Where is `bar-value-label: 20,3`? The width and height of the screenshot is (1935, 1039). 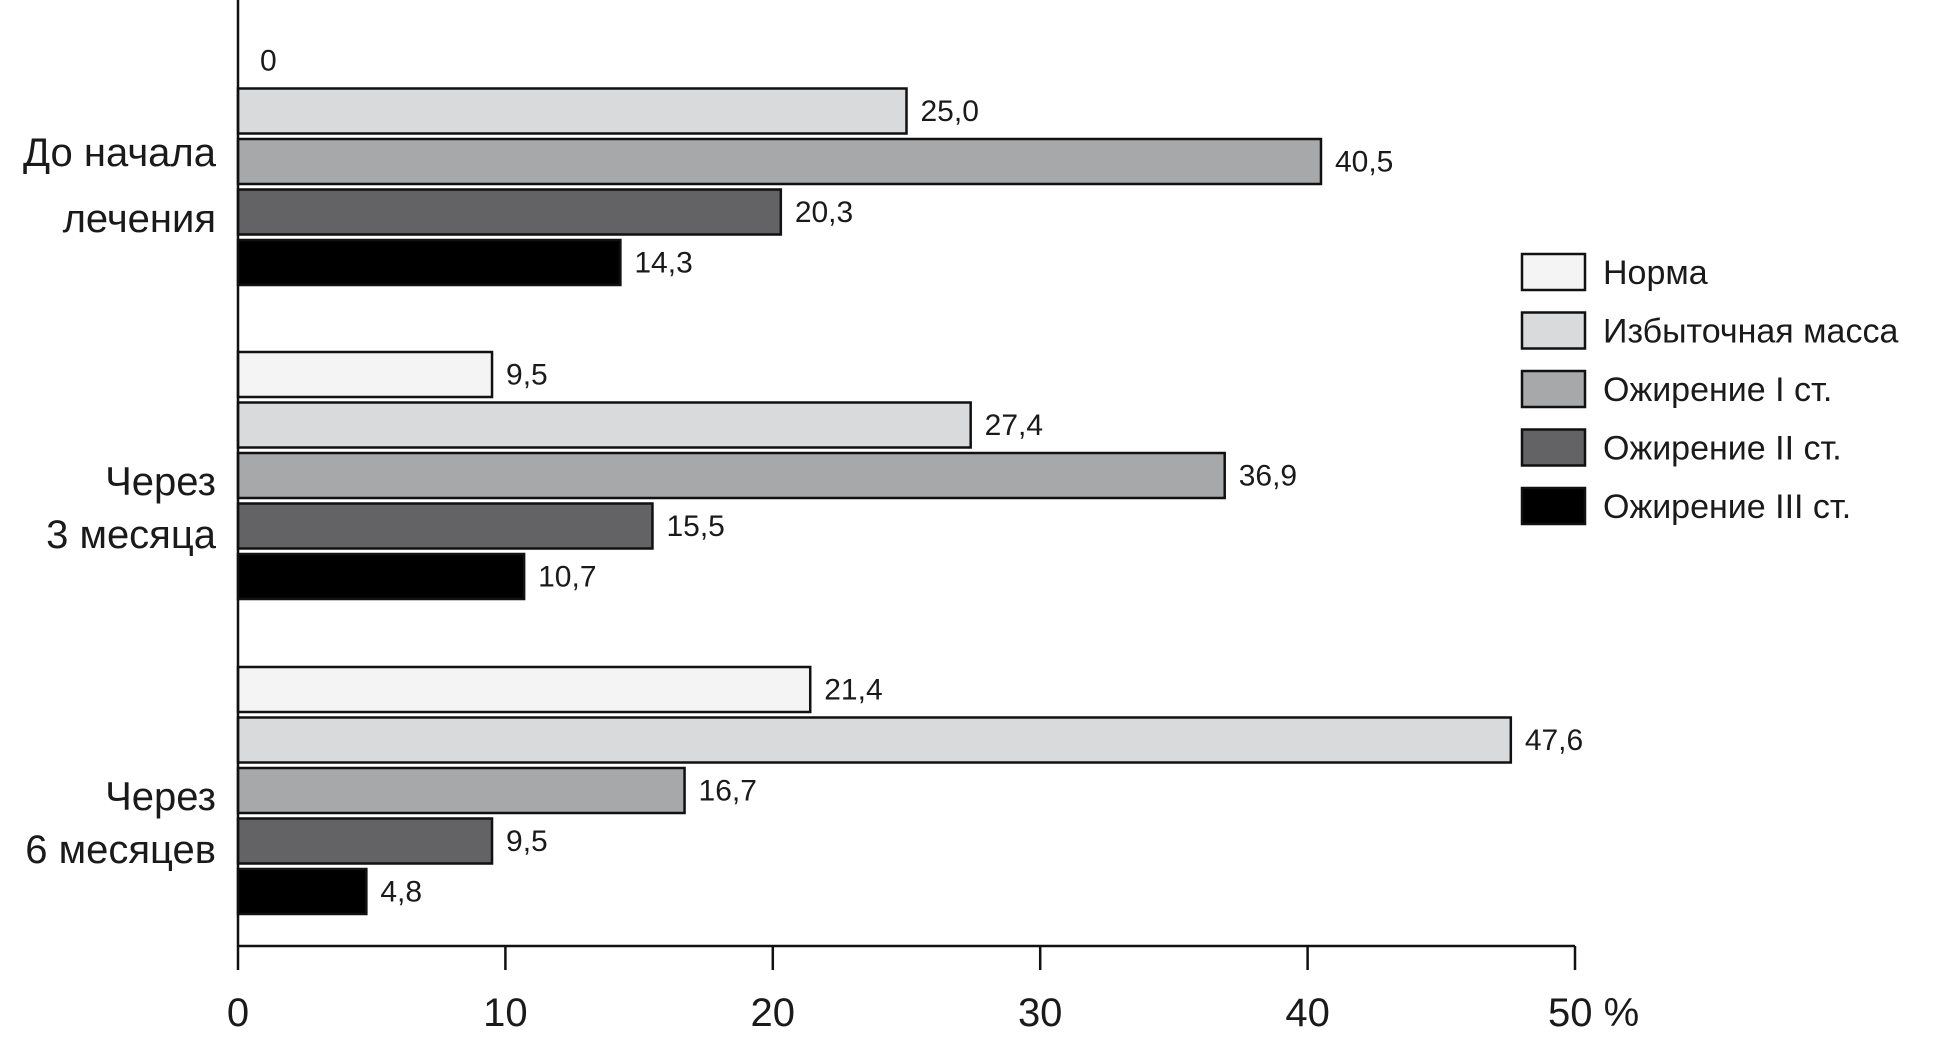
bar-value-label: 20,3 is located at coordinates (824, 212).